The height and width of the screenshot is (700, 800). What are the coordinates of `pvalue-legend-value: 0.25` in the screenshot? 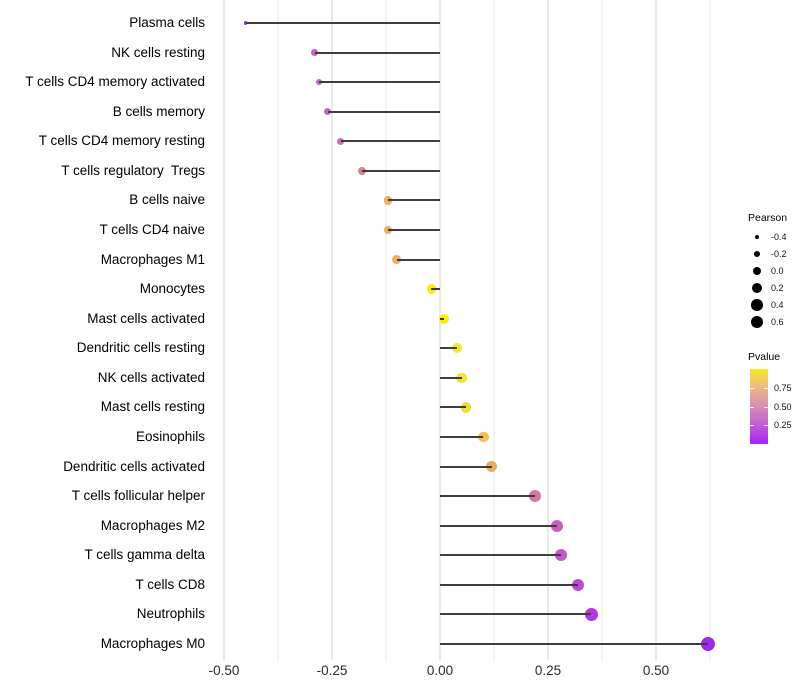 It's located at (783, 425).